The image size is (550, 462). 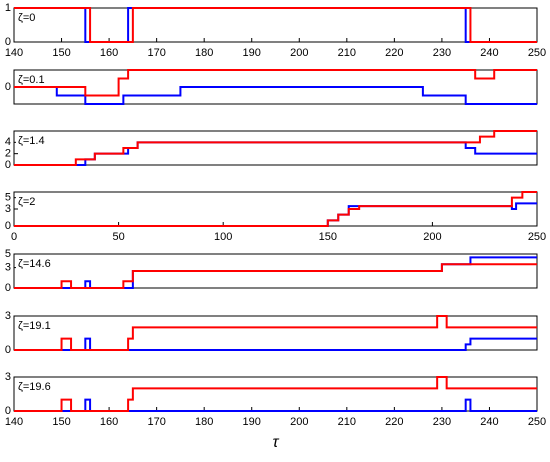 I want to click on y-tick-label: 2, so click(x=8, y=154).